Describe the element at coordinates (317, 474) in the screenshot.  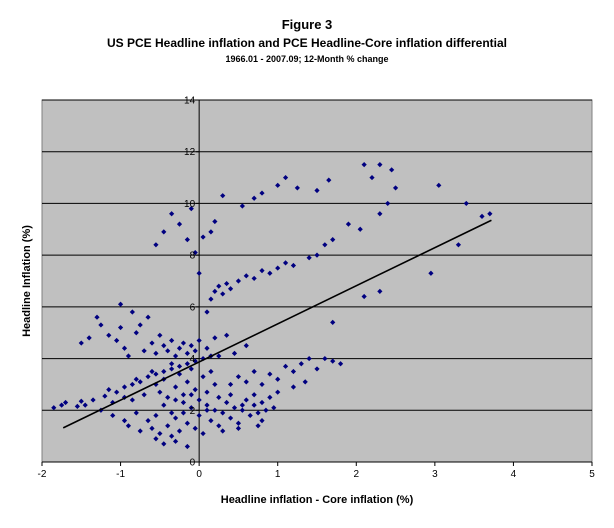
I see `x-tick-labels: -2 -1 0 1 2 3 4 5` at that location.